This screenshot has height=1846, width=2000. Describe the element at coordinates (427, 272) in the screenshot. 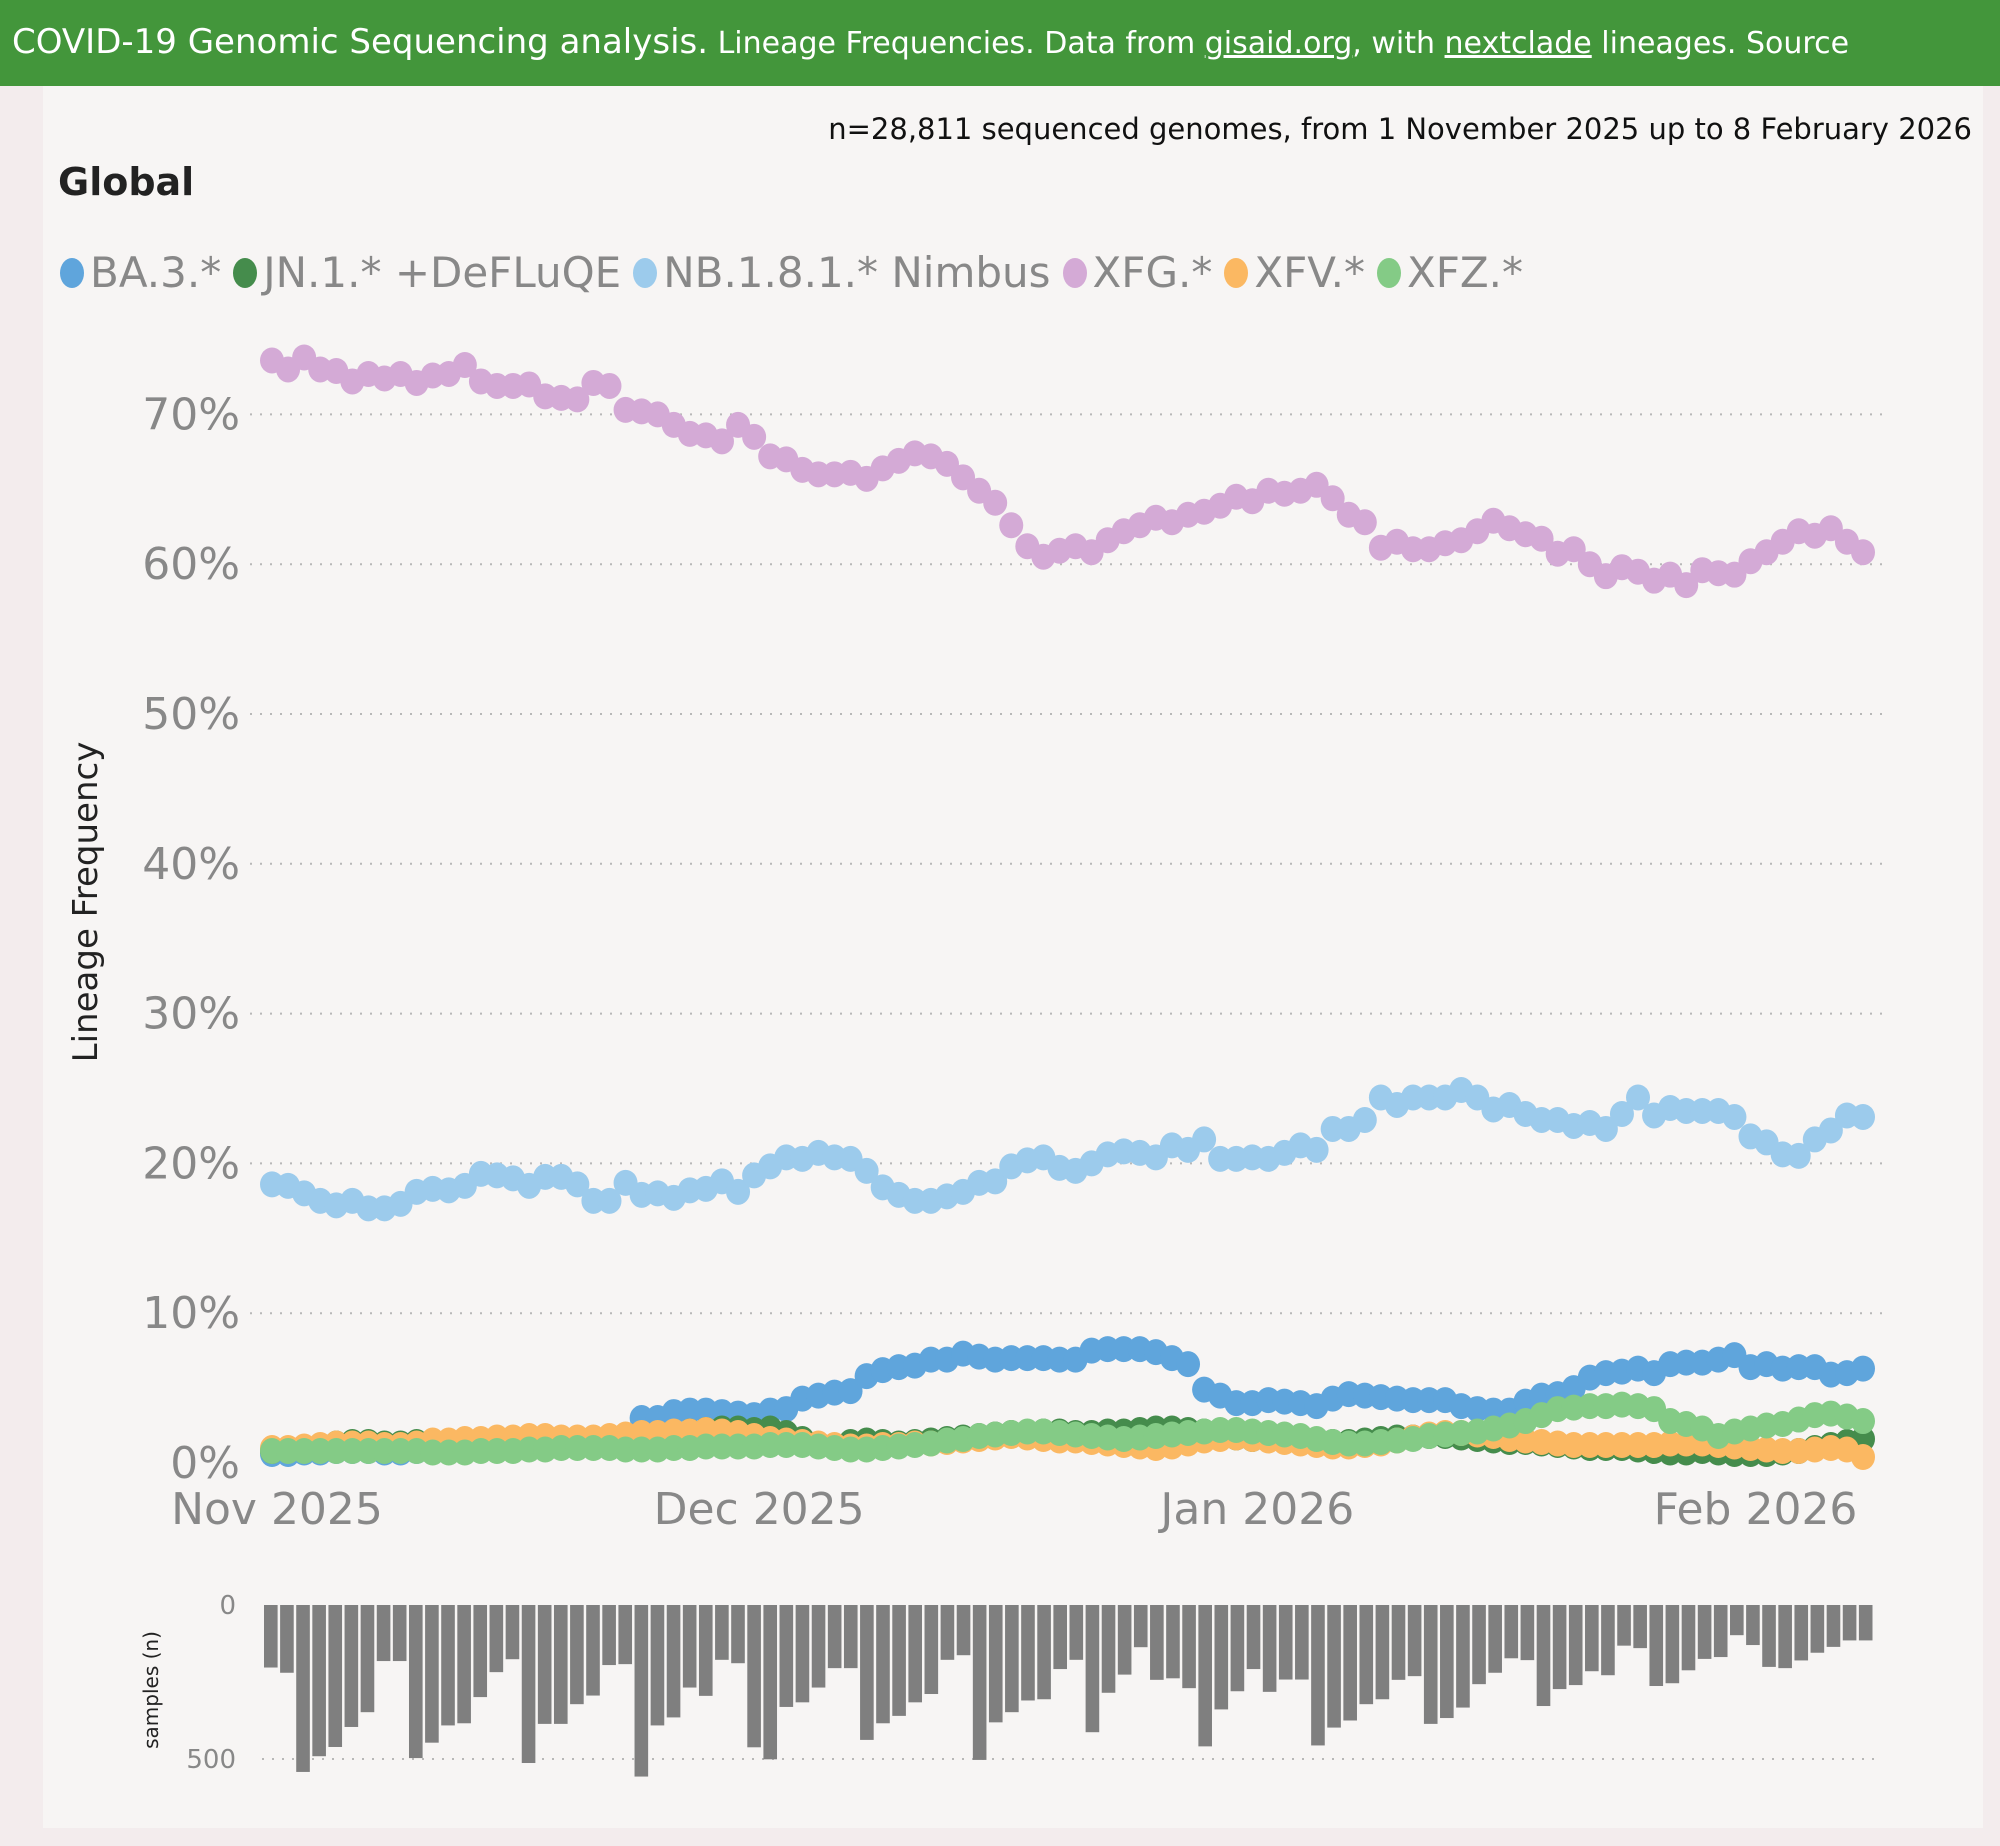

I see `legend-item: JN.1.* +DeFLuQE` at that location.